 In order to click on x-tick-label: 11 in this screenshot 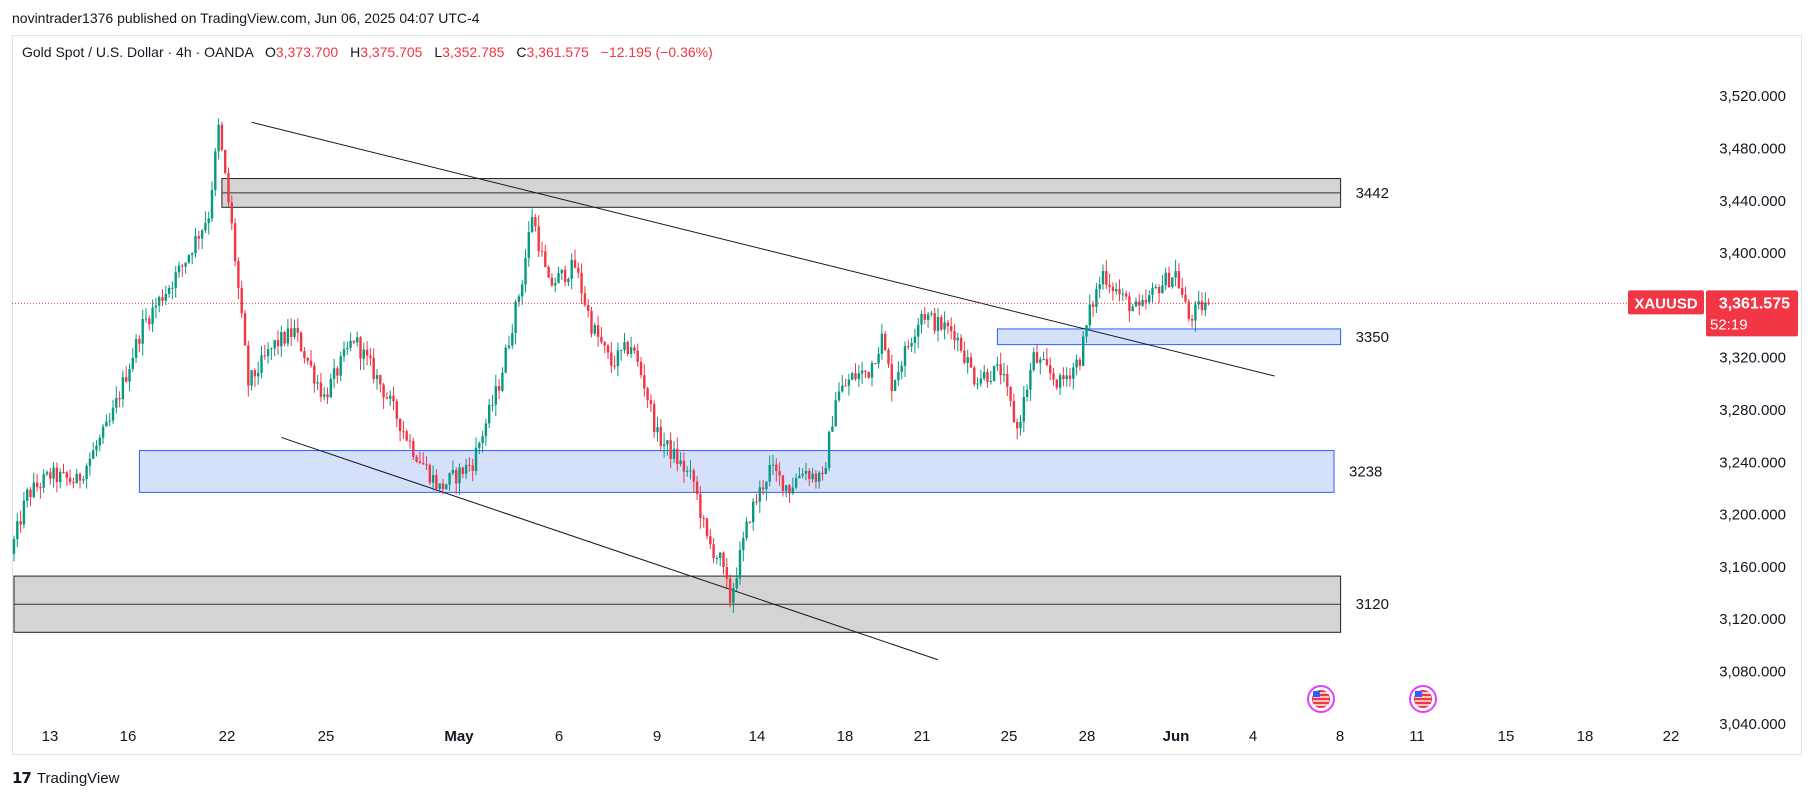, I will do `click(1417, 736)`.